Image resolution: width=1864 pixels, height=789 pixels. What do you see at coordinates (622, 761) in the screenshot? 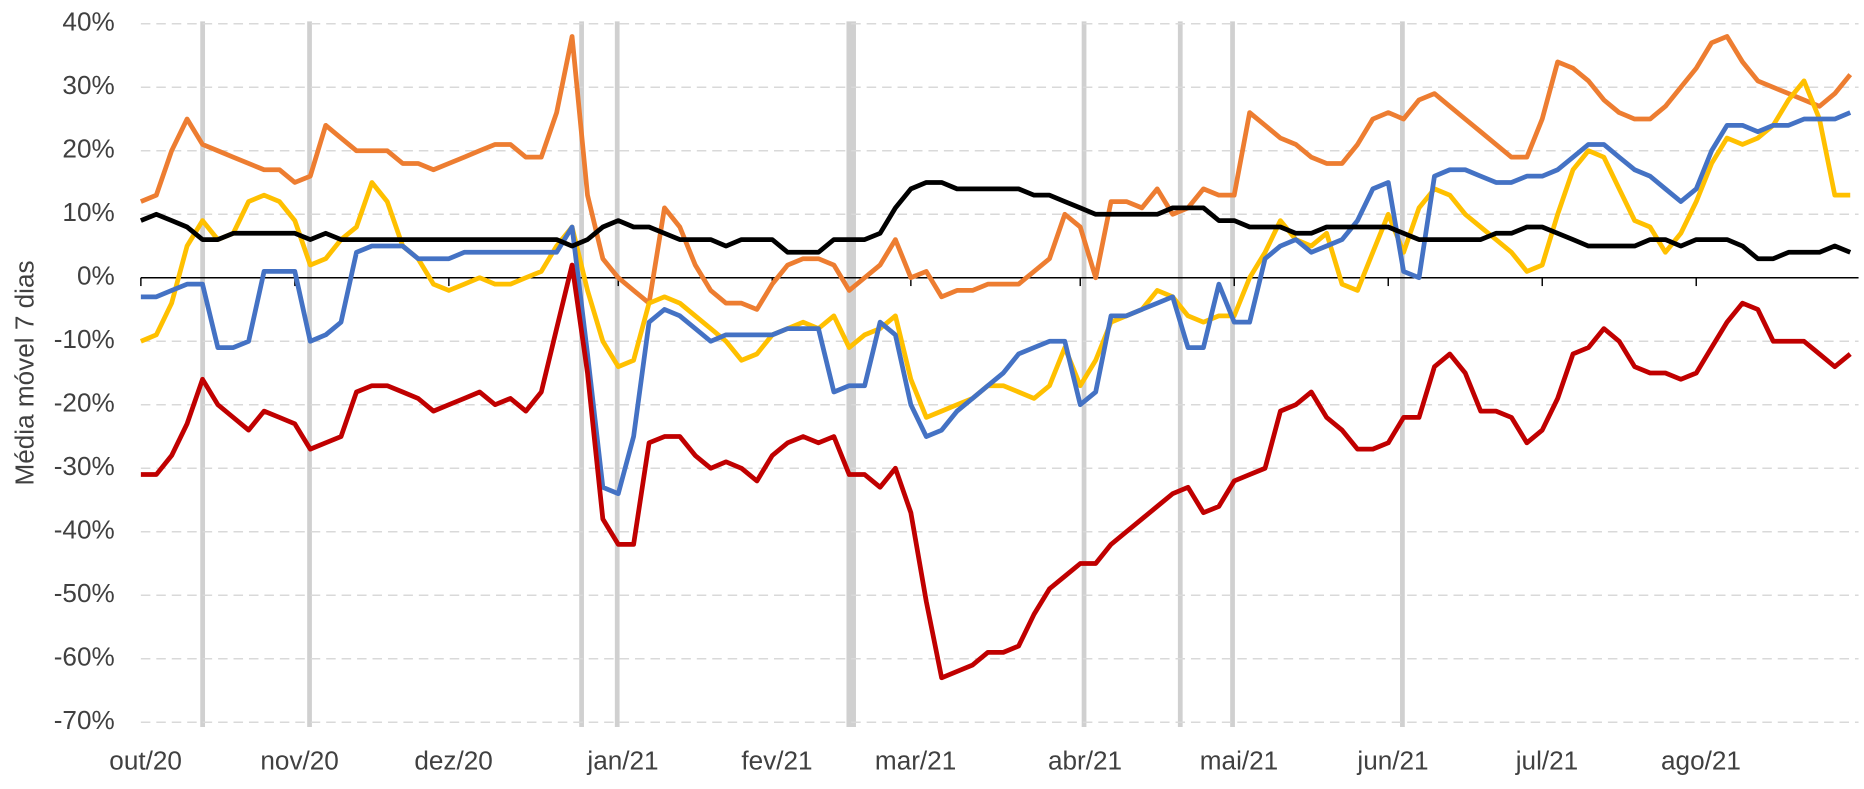
I see `x-tick-label: jan/21` at bounding box center [622, 761].